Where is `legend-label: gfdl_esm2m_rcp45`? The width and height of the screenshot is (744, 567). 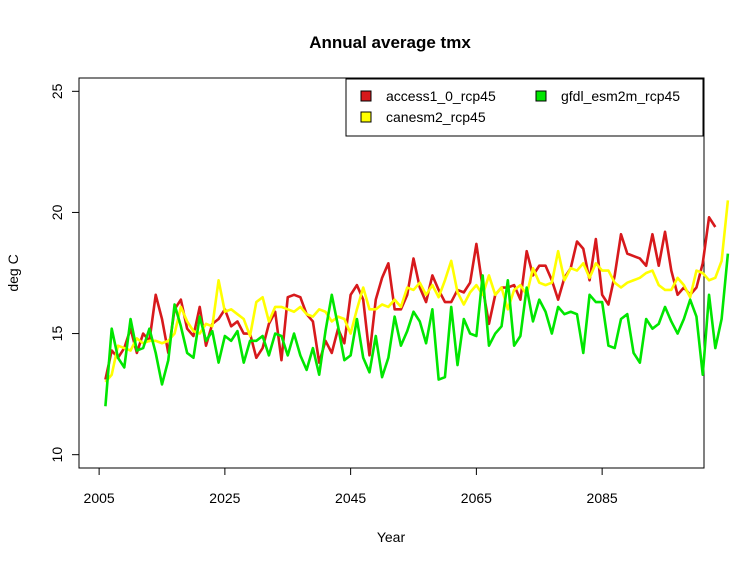
legend-label: gfdl_esm2m_rcp45 is located at coordinates (620, 96).